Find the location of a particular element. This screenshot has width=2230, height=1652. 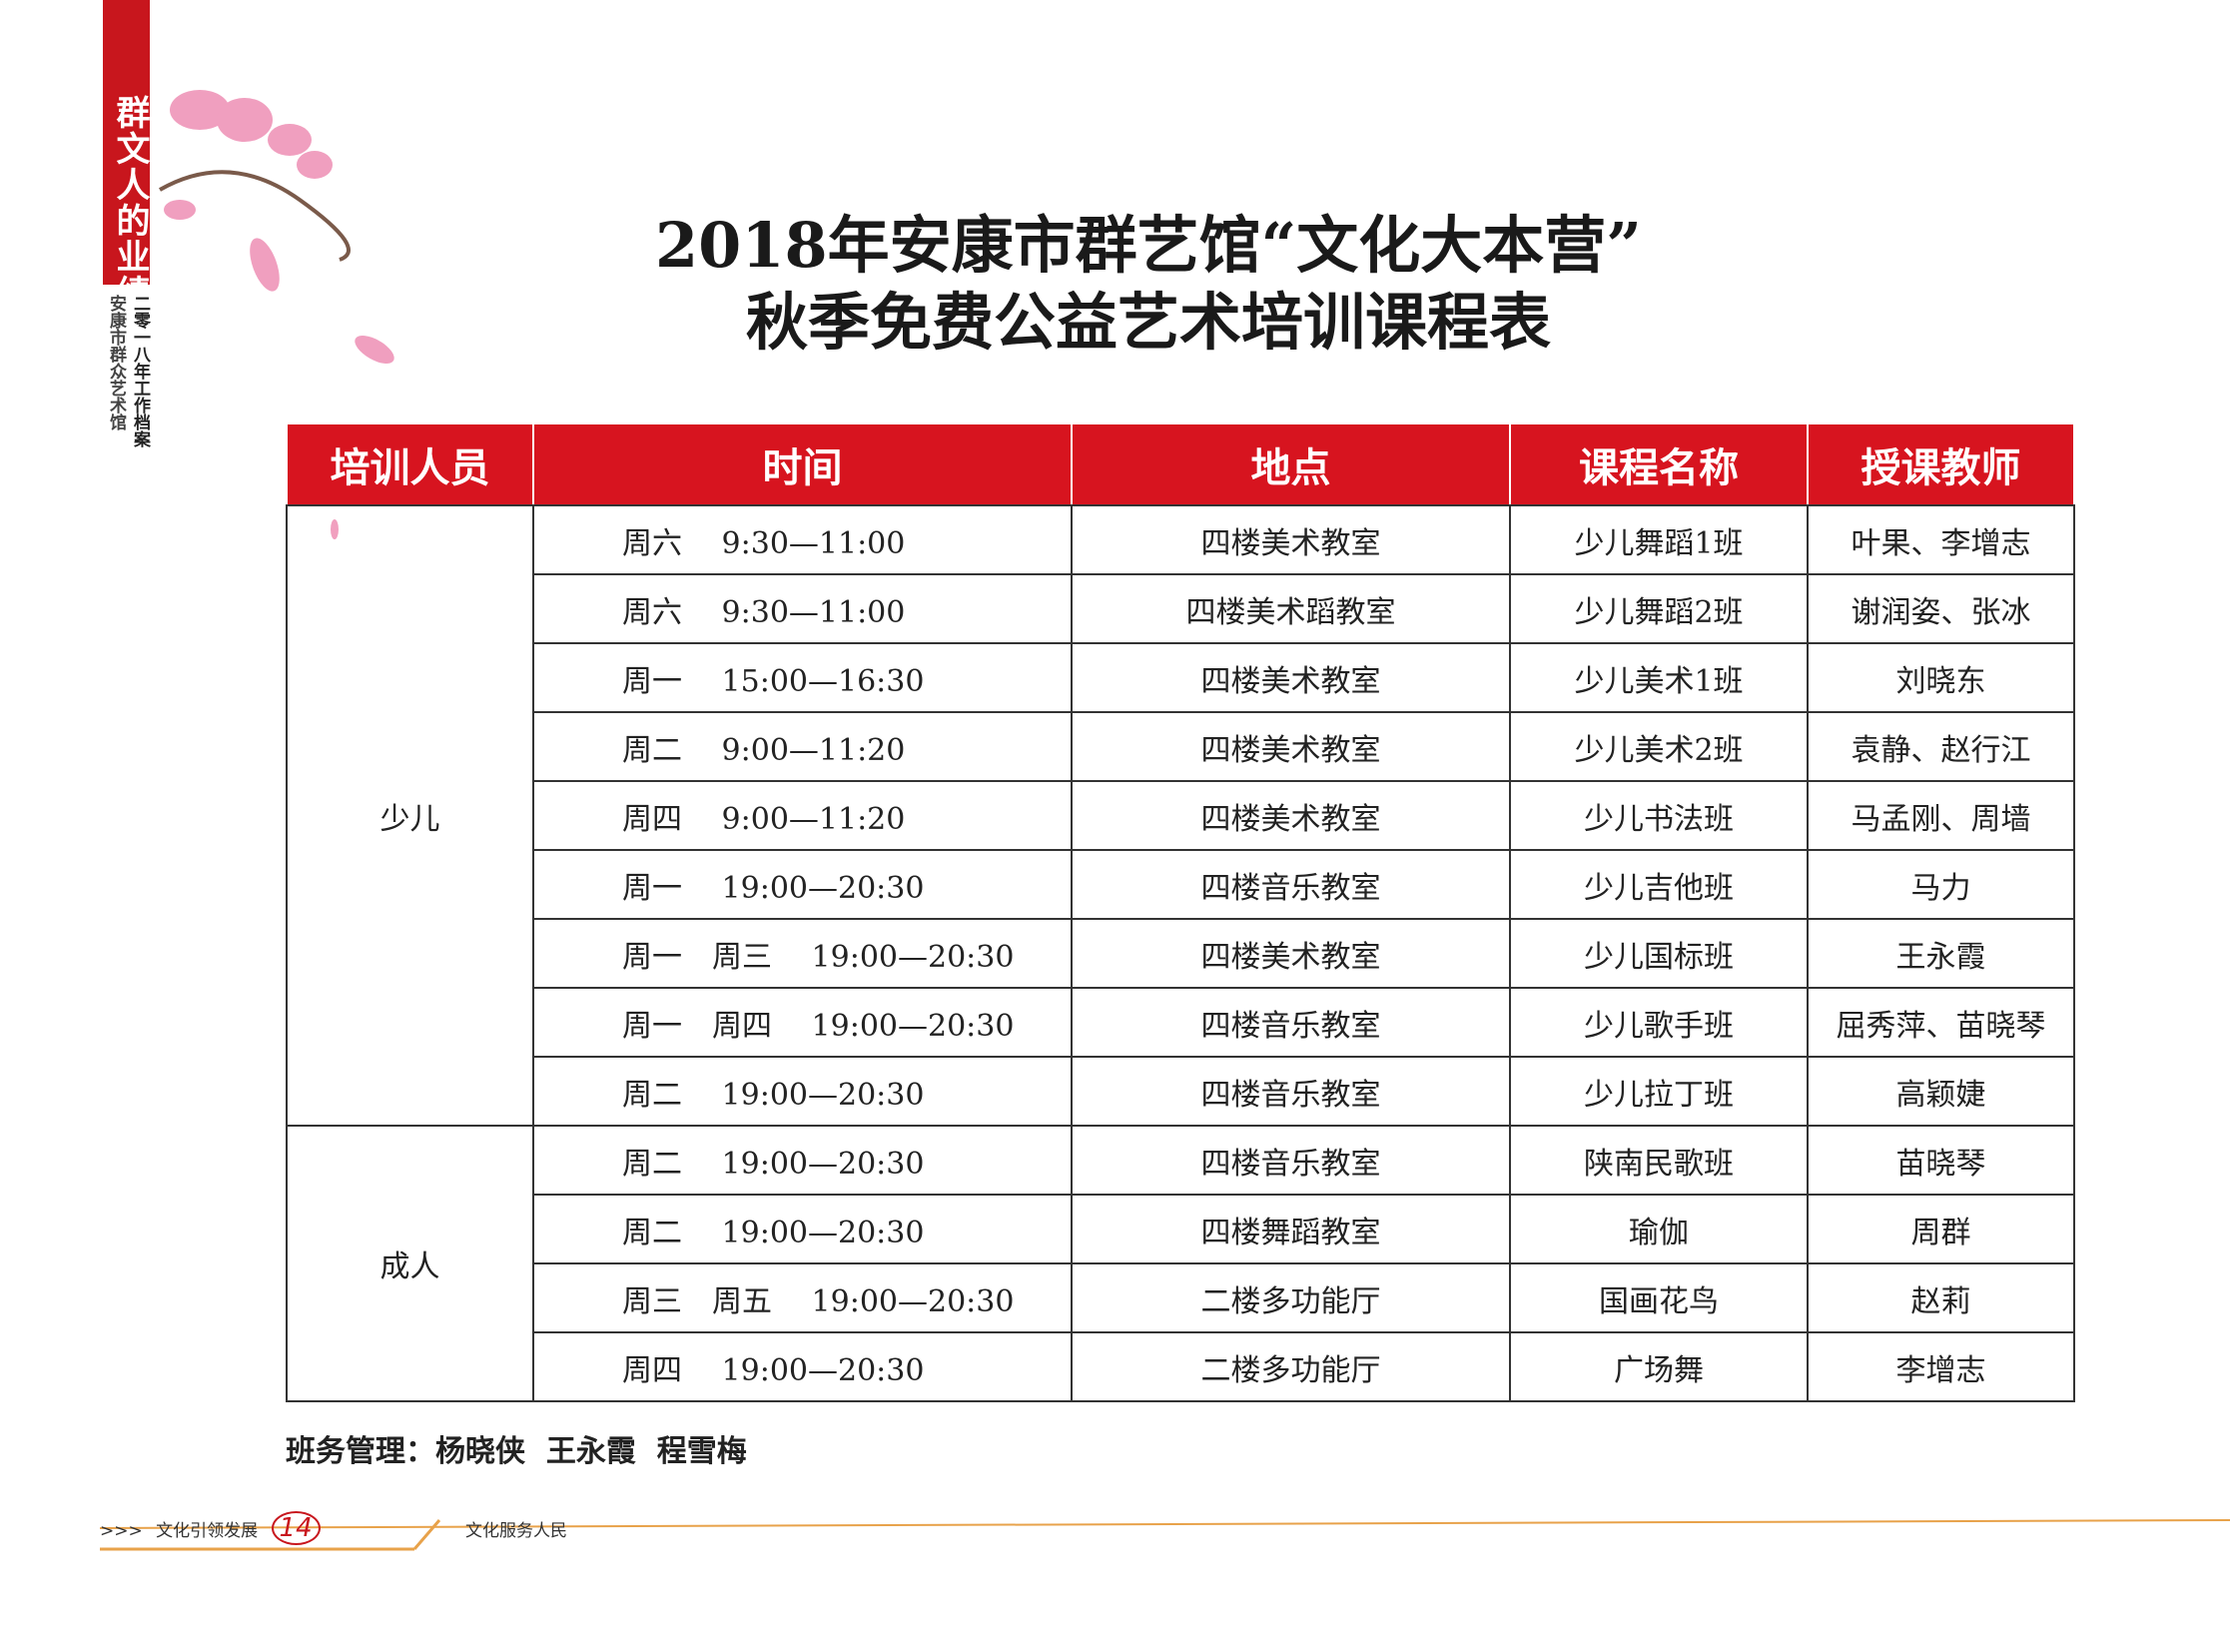

table-row: 周二 19:00—20:30 四楼音乐教室 少儿拉丁班 高颖婕 is located at coordinates (1181, 1091).